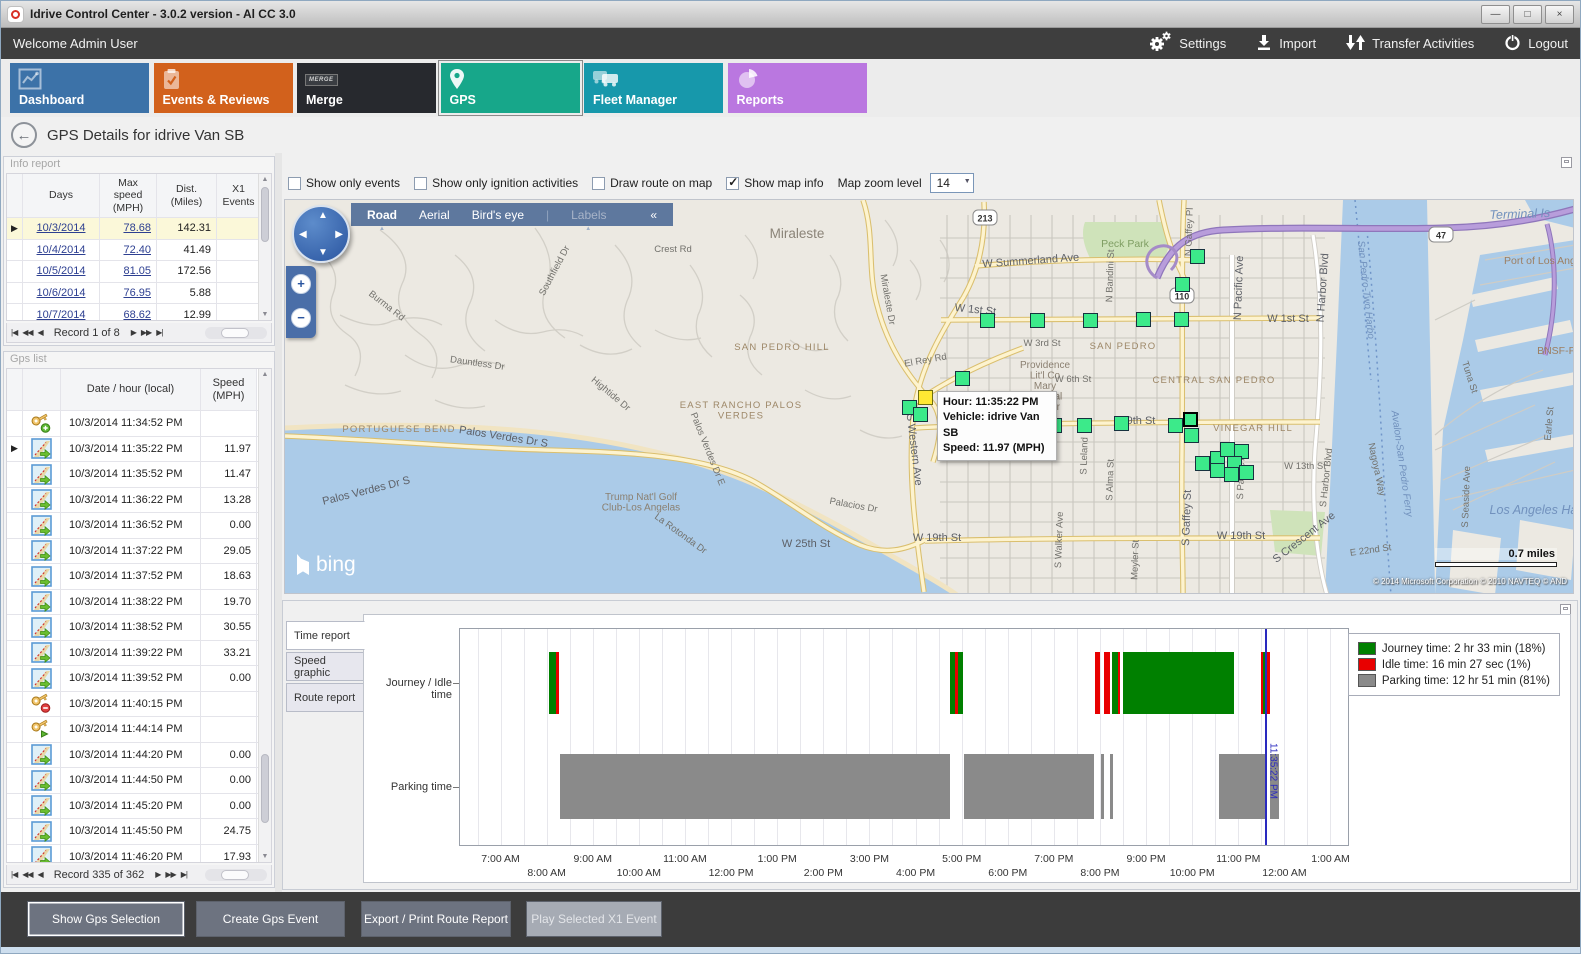 This screenshot has width=1581, height=954. I want to click on table-row: 10/3/2014 11:36:52 PM 0.00, so click(139, 526).